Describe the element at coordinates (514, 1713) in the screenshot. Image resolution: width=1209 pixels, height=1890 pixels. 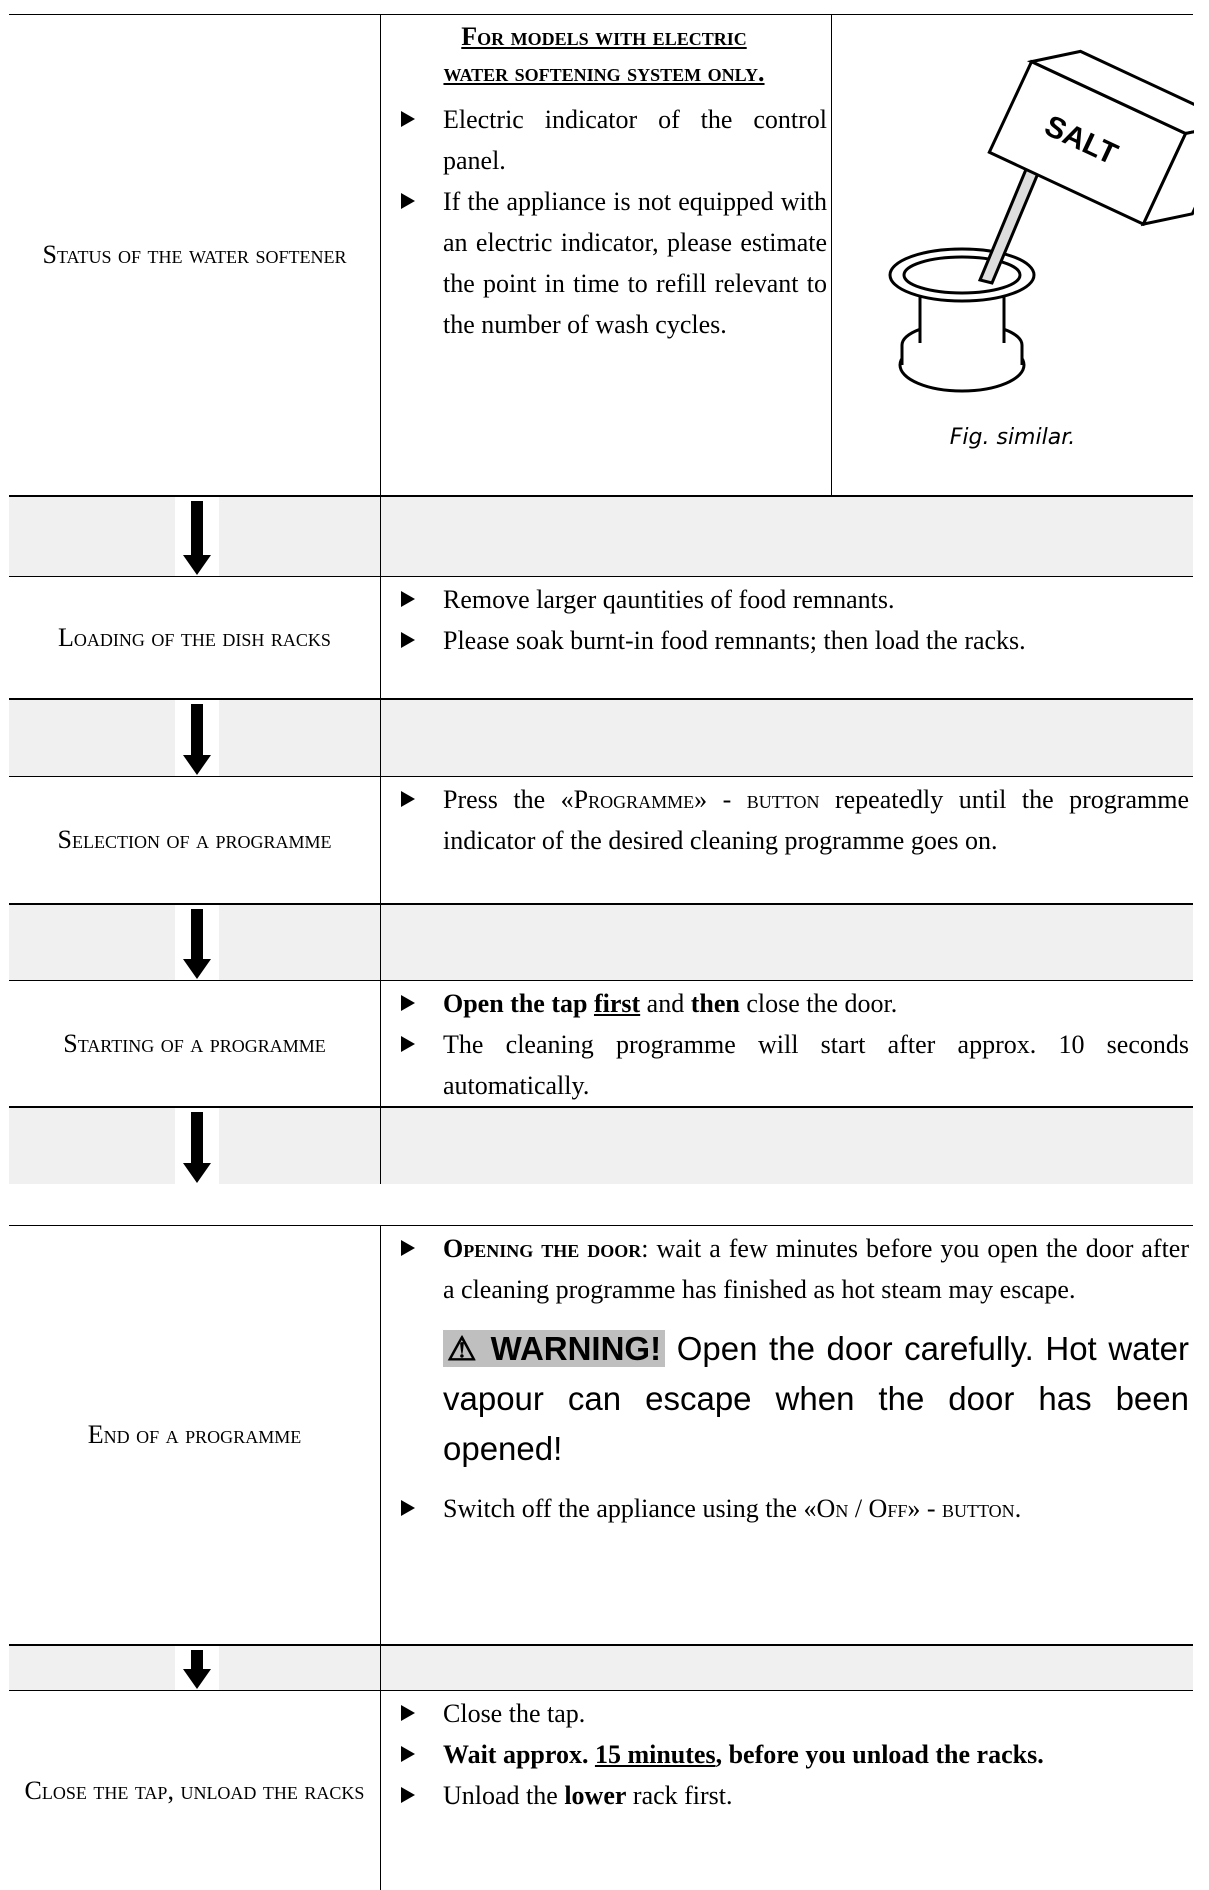
I see `text-run: Close the tap.` at that location.